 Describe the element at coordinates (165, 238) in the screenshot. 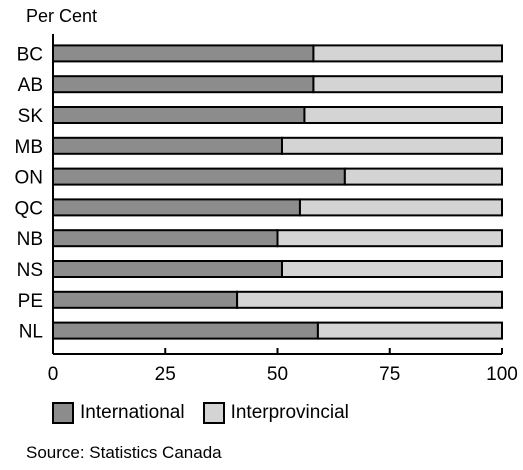

I see `bar-nb-international` at that location.